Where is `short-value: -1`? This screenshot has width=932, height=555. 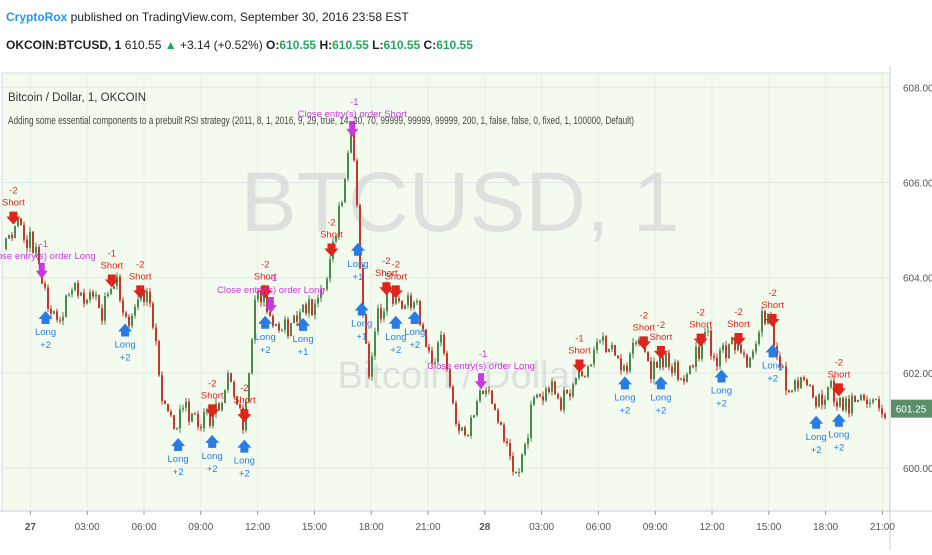
short-value: -1 is located at coordinates (579, 339).